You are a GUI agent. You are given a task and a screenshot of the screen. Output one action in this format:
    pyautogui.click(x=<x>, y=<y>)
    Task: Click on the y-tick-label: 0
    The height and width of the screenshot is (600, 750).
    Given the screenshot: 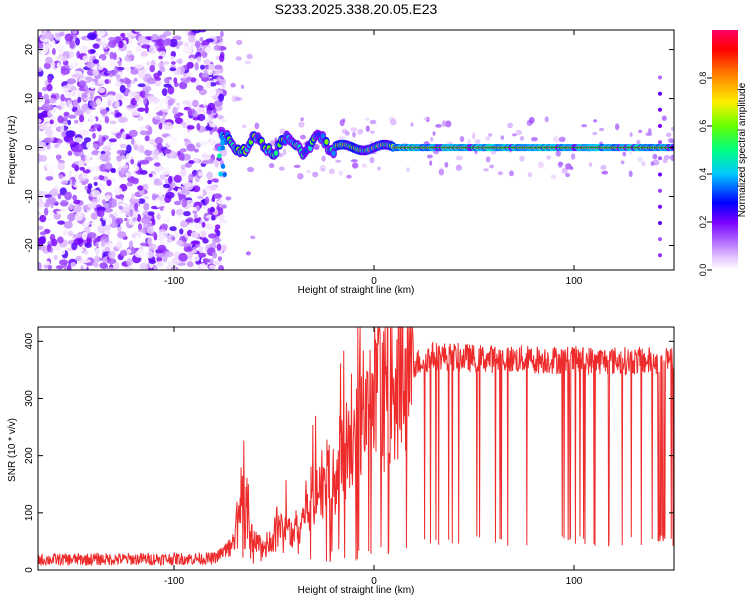 What is the action you would take?
    pyautogui.click(x=29, y=147)
    